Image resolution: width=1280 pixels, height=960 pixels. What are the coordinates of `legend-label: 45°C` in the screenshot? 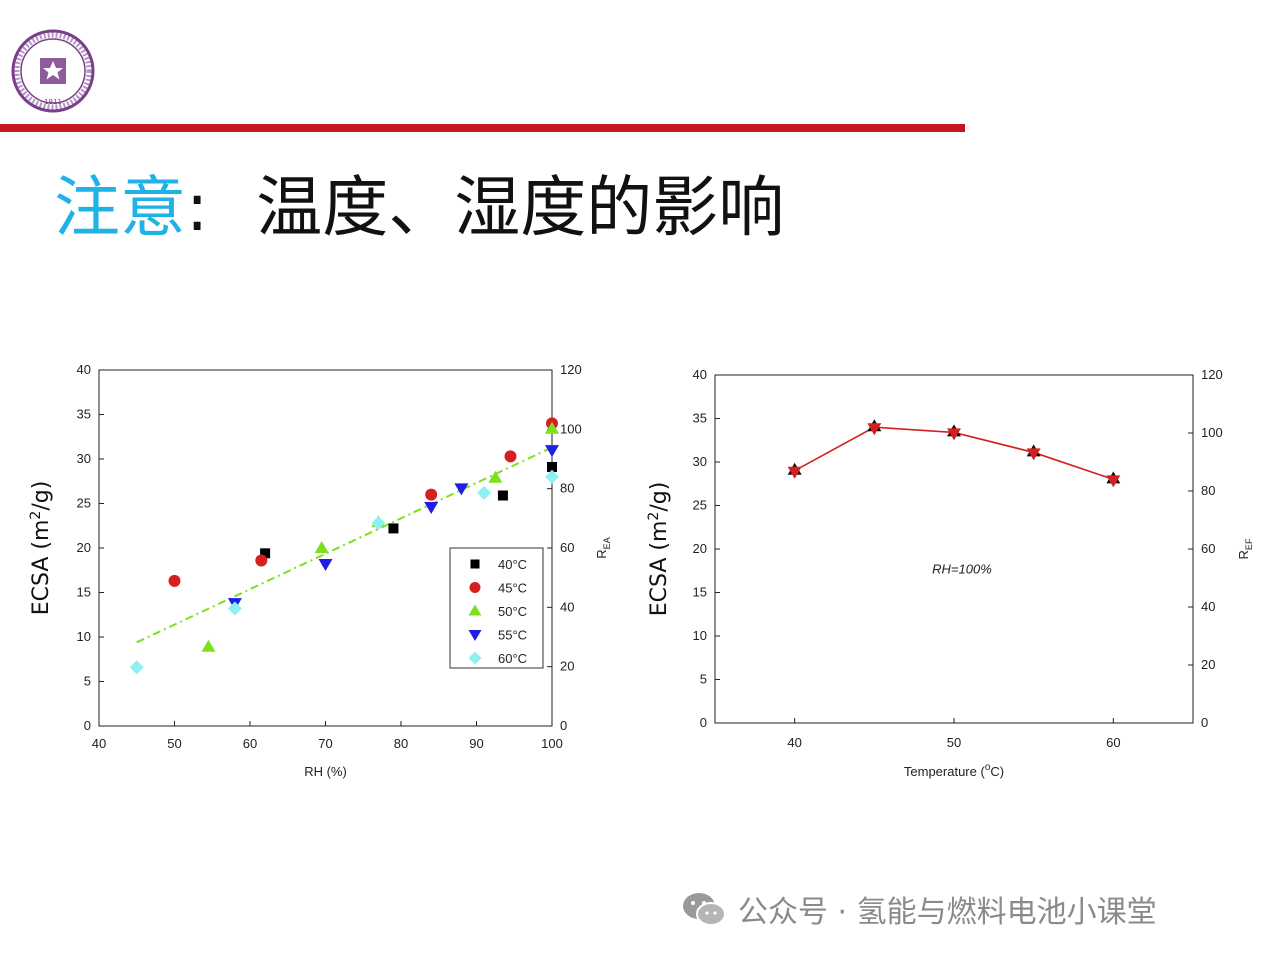 It's located at (512, 588).